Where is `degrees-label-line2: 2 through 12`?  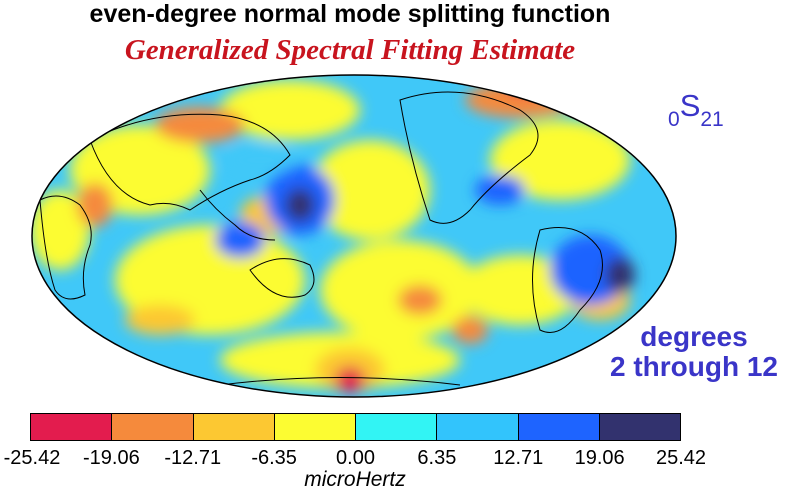
degrees-label-line2: 2 through 12 is located at coordinates (693, 366).